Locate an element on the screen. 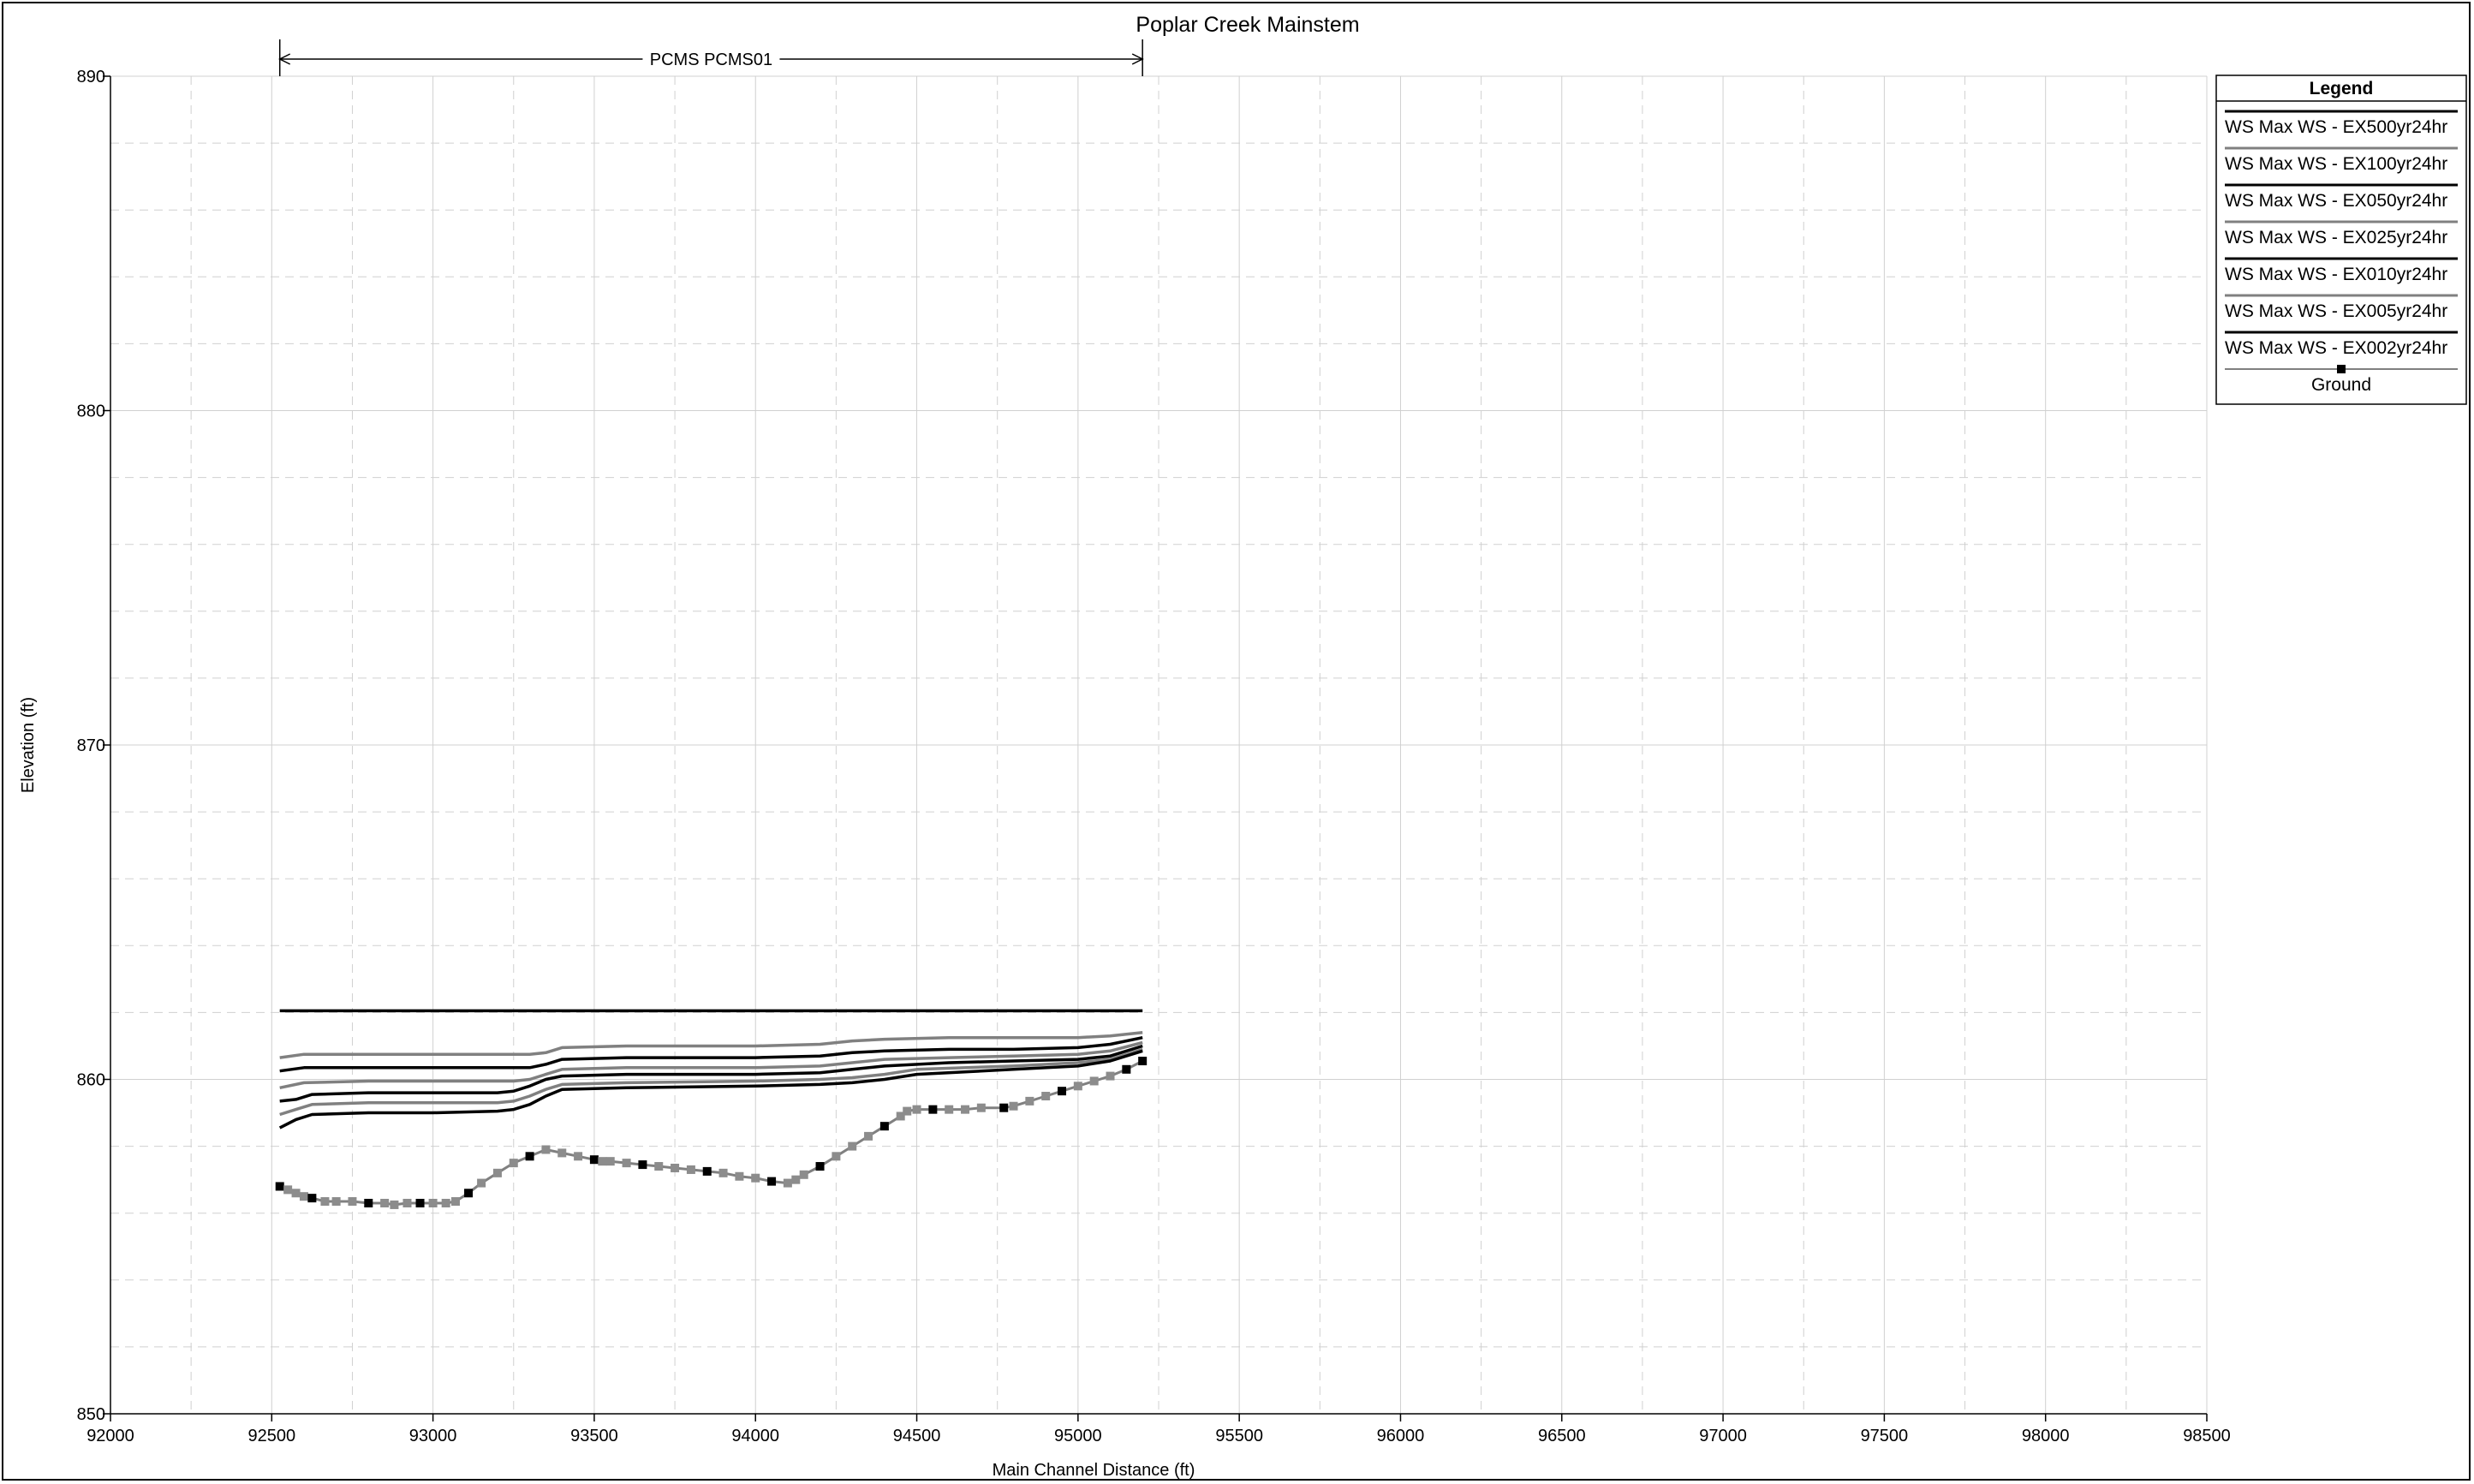 This screenshot has width=2474, height=1484. y-tick-label: 890 is located at coordinates (91, 77).